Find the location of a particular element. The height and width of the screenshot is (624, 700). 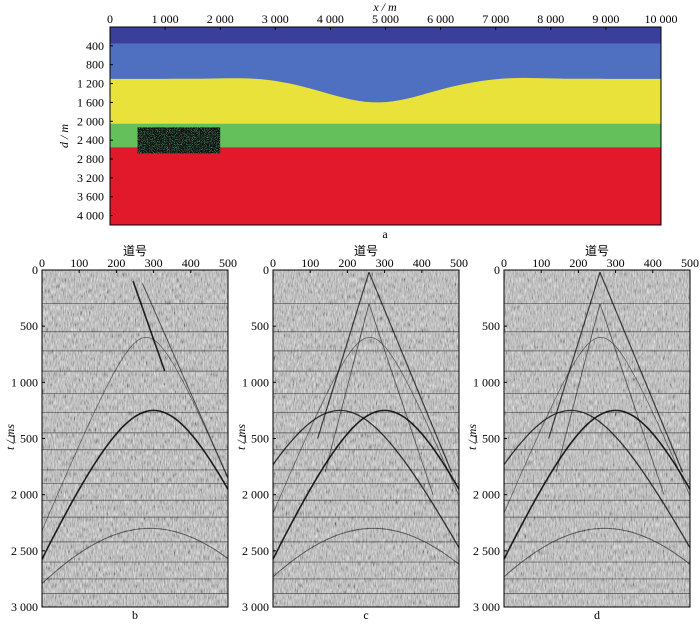

model-y-tick-label: 2 400 is located at coordinates (90, 140).